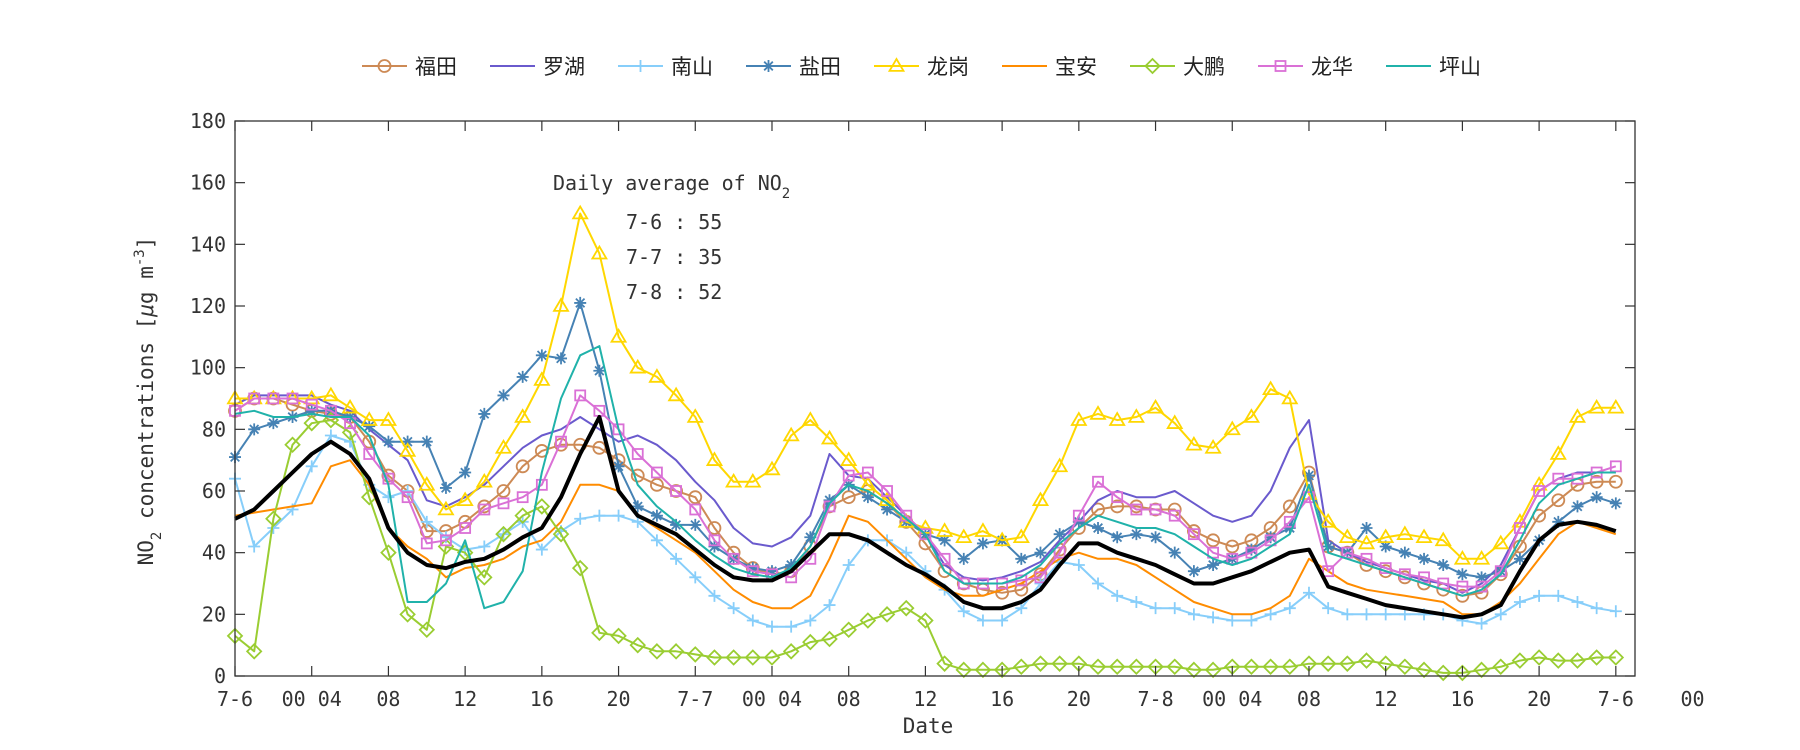  What do you see at coordinates (146, 424) in the screenshot?
I see `y-label-concentrations: concentrations [` at bounding box center [146, 424].